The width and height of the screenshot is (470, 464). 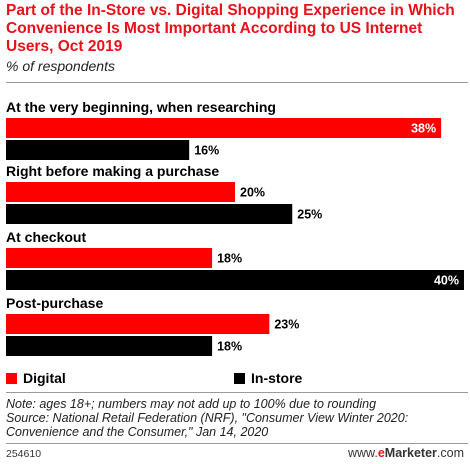 I want to click on legend-item-digital: Digital, so click(x=36, y=378).